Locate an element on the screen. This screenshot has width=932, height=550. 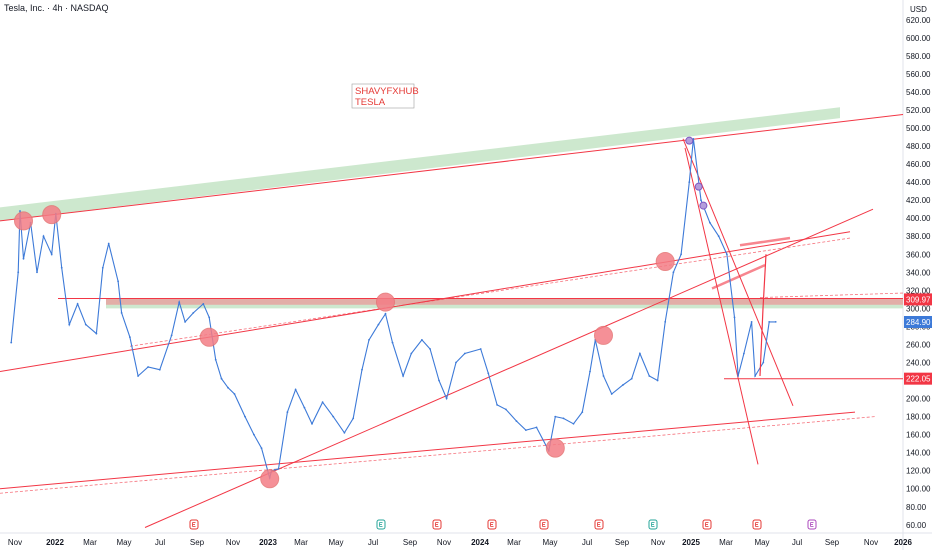
price-tag is located at coordinates (918, 299).